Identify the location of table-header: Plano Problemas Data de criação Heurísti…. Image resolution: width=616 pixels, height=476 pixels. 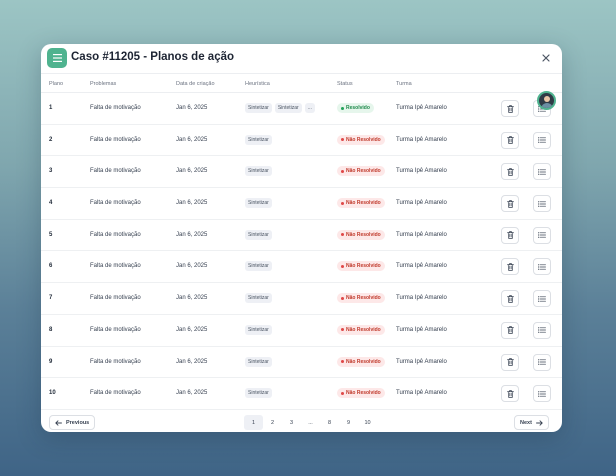
(301, 83).